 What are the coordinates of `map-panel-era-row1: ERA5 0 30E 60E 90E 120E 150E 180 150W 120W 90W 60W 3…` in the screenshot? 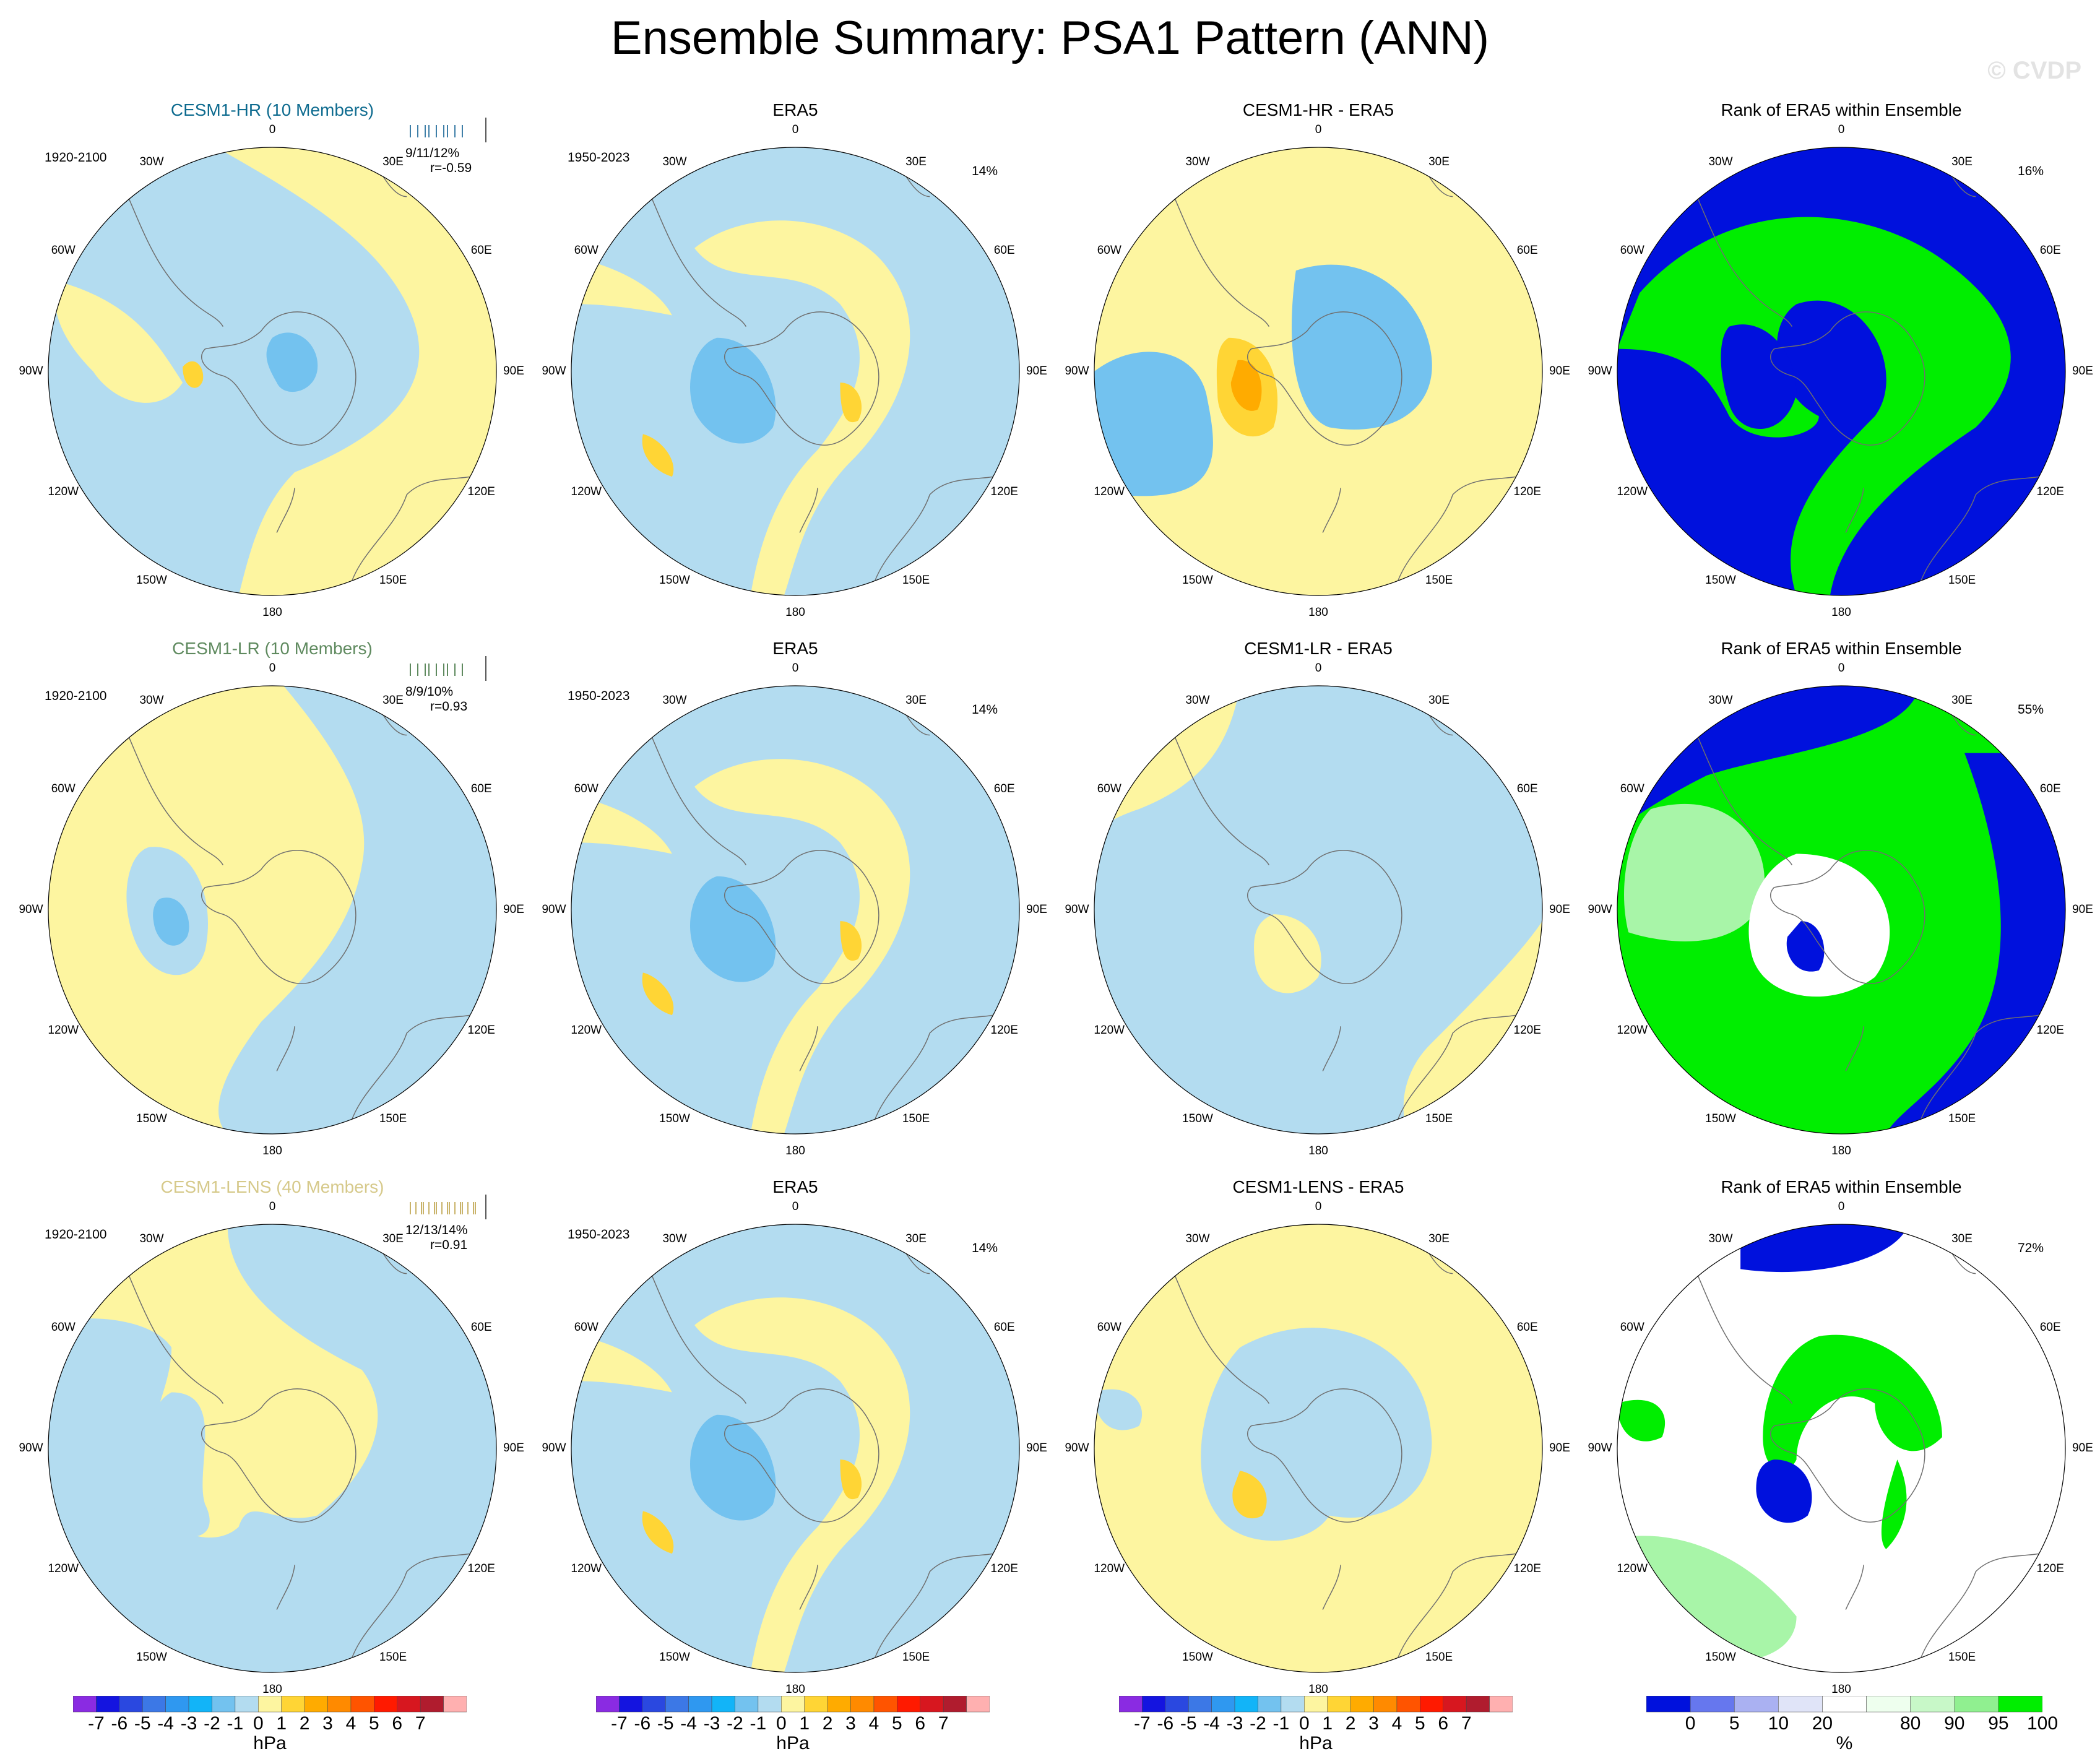 It's located at (798, 377).